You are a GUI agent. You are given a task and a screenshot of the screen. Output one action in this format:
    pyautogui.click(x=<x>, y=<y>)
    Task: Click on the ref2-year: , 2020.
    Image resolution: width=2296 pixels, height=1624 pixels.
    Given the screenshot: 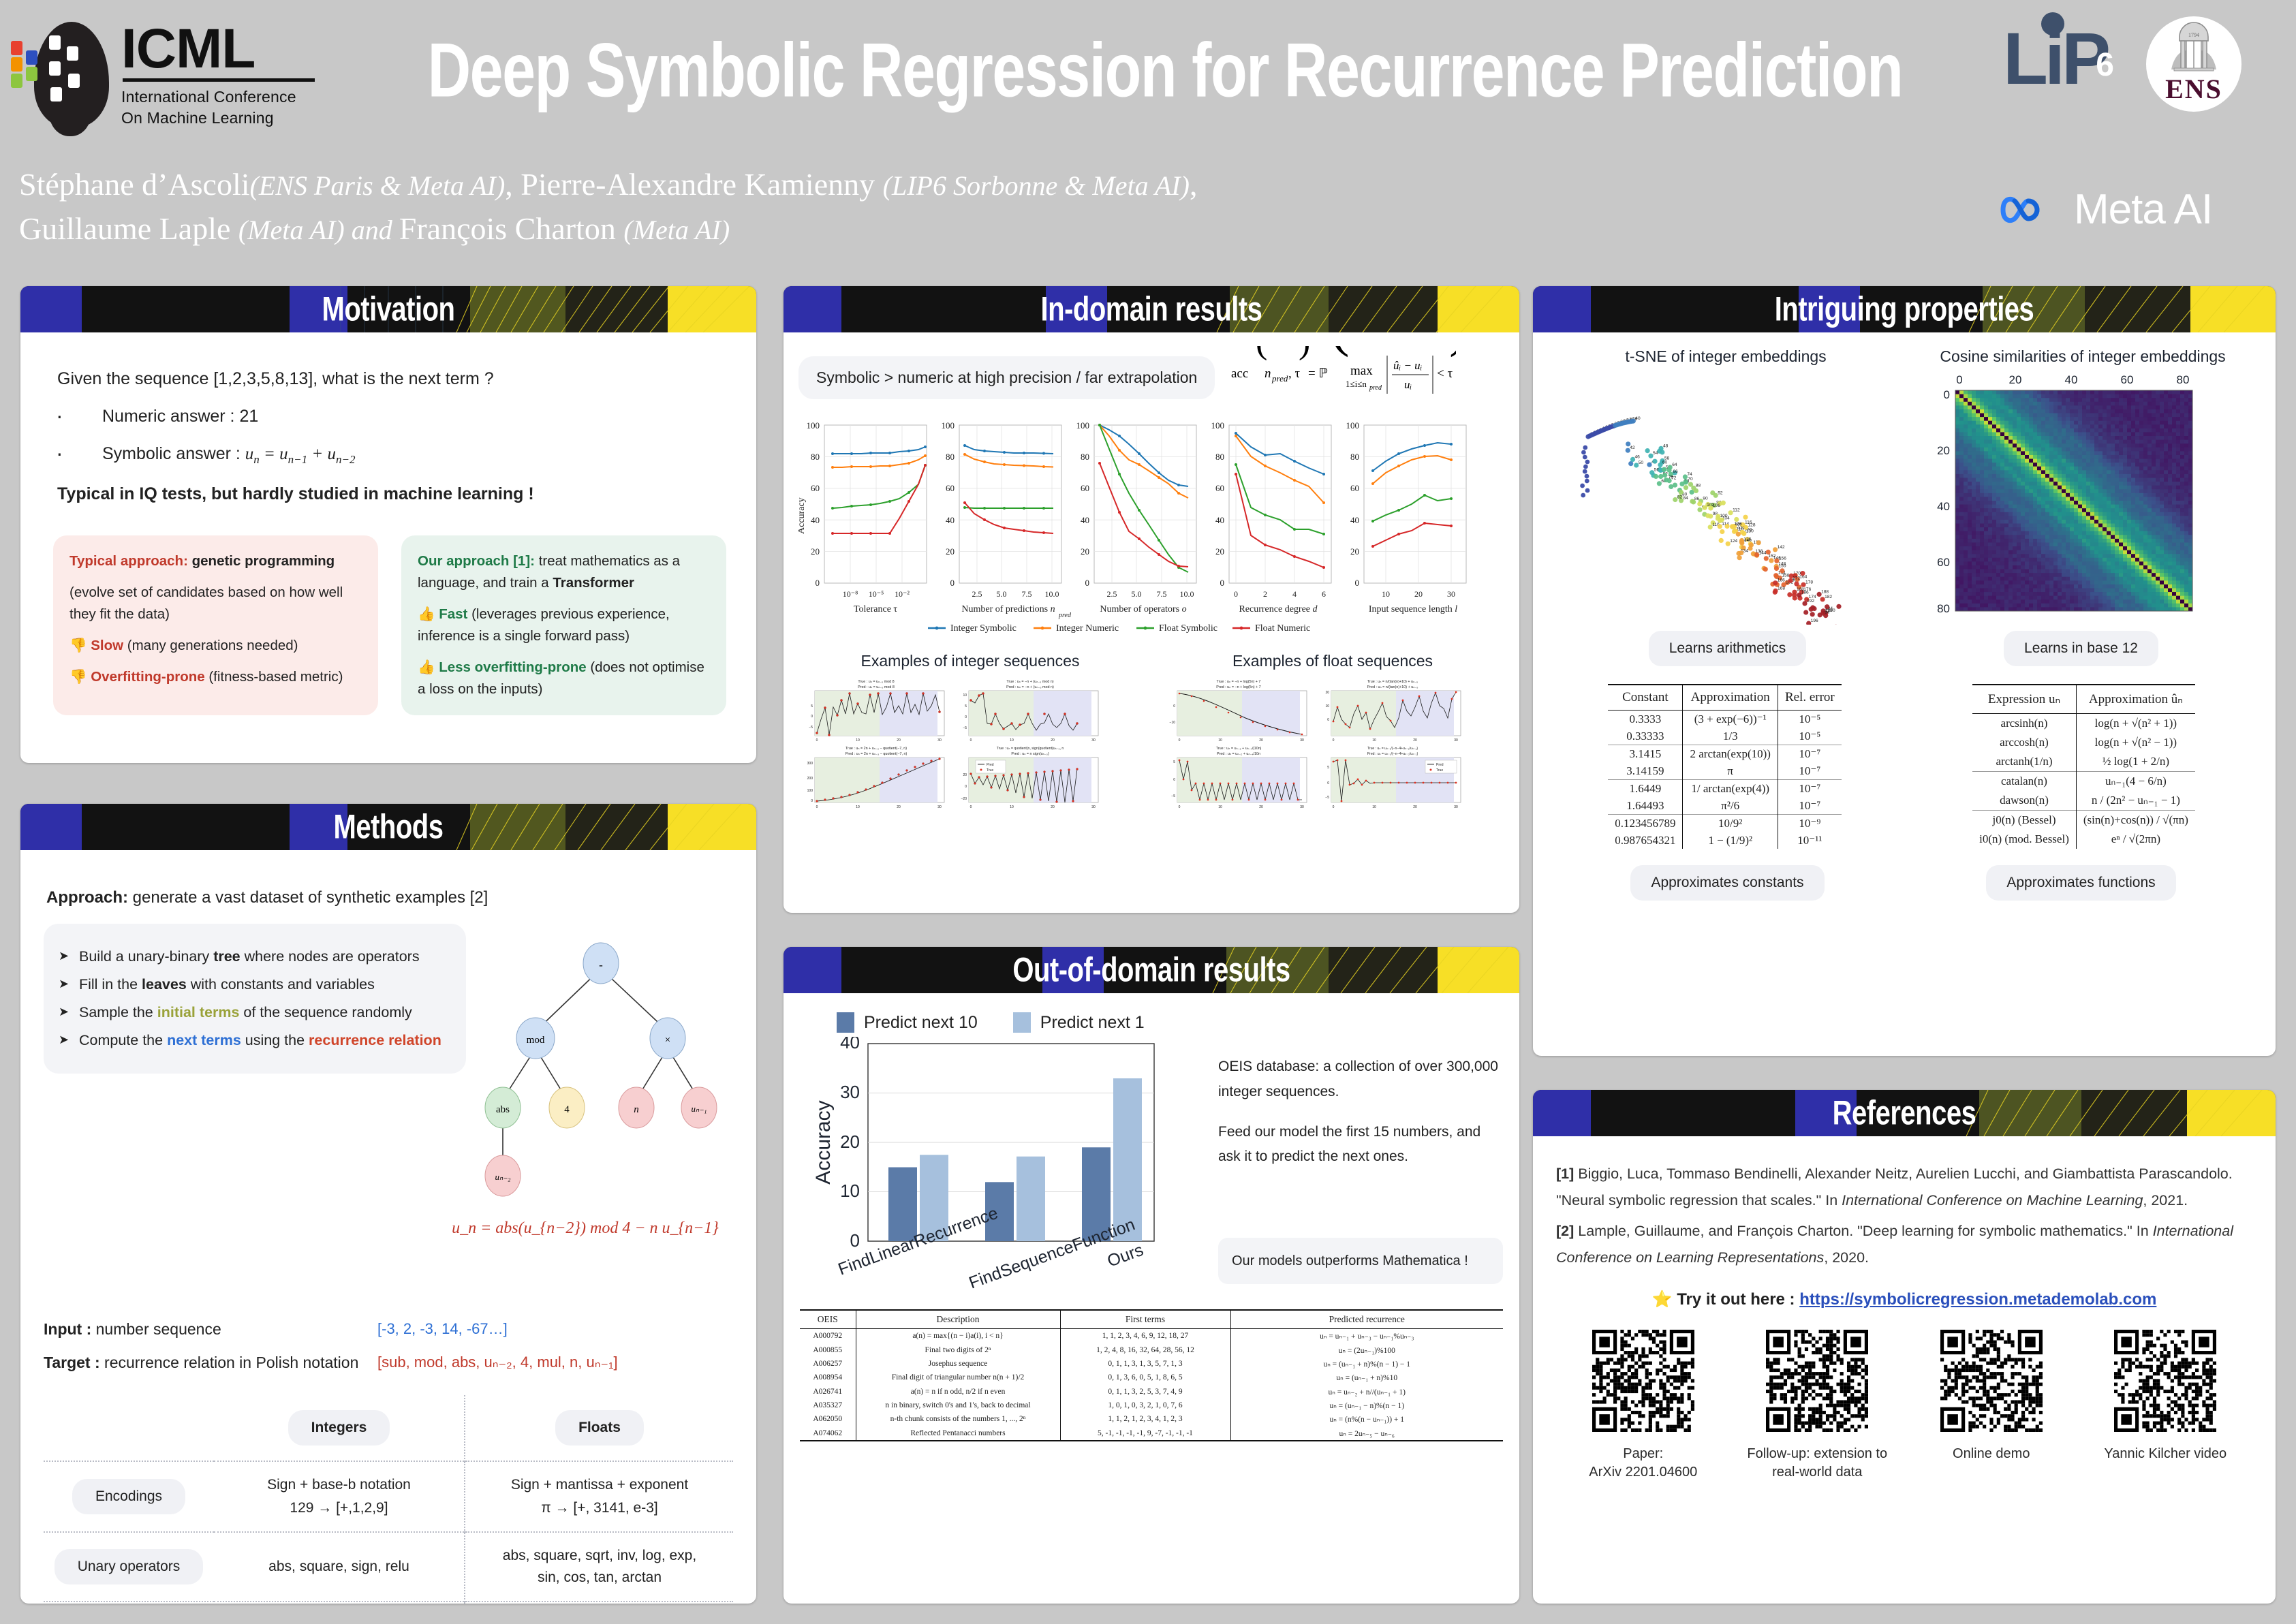 What is the action you would take?
    pyautogui.click(x=1847, y=1257)
    